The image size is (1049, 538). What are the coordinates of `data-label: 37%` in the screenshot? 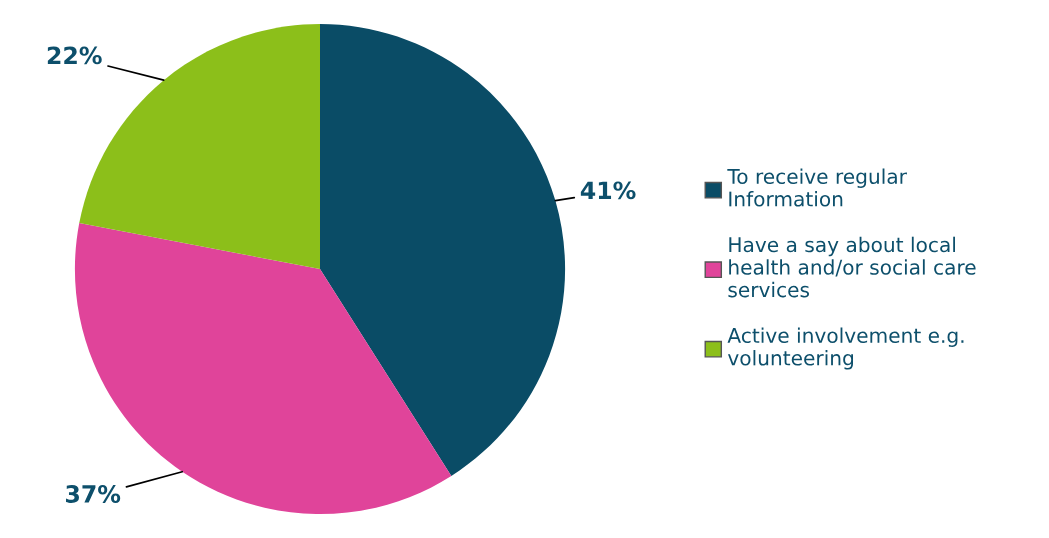 It's located at (93, 494).